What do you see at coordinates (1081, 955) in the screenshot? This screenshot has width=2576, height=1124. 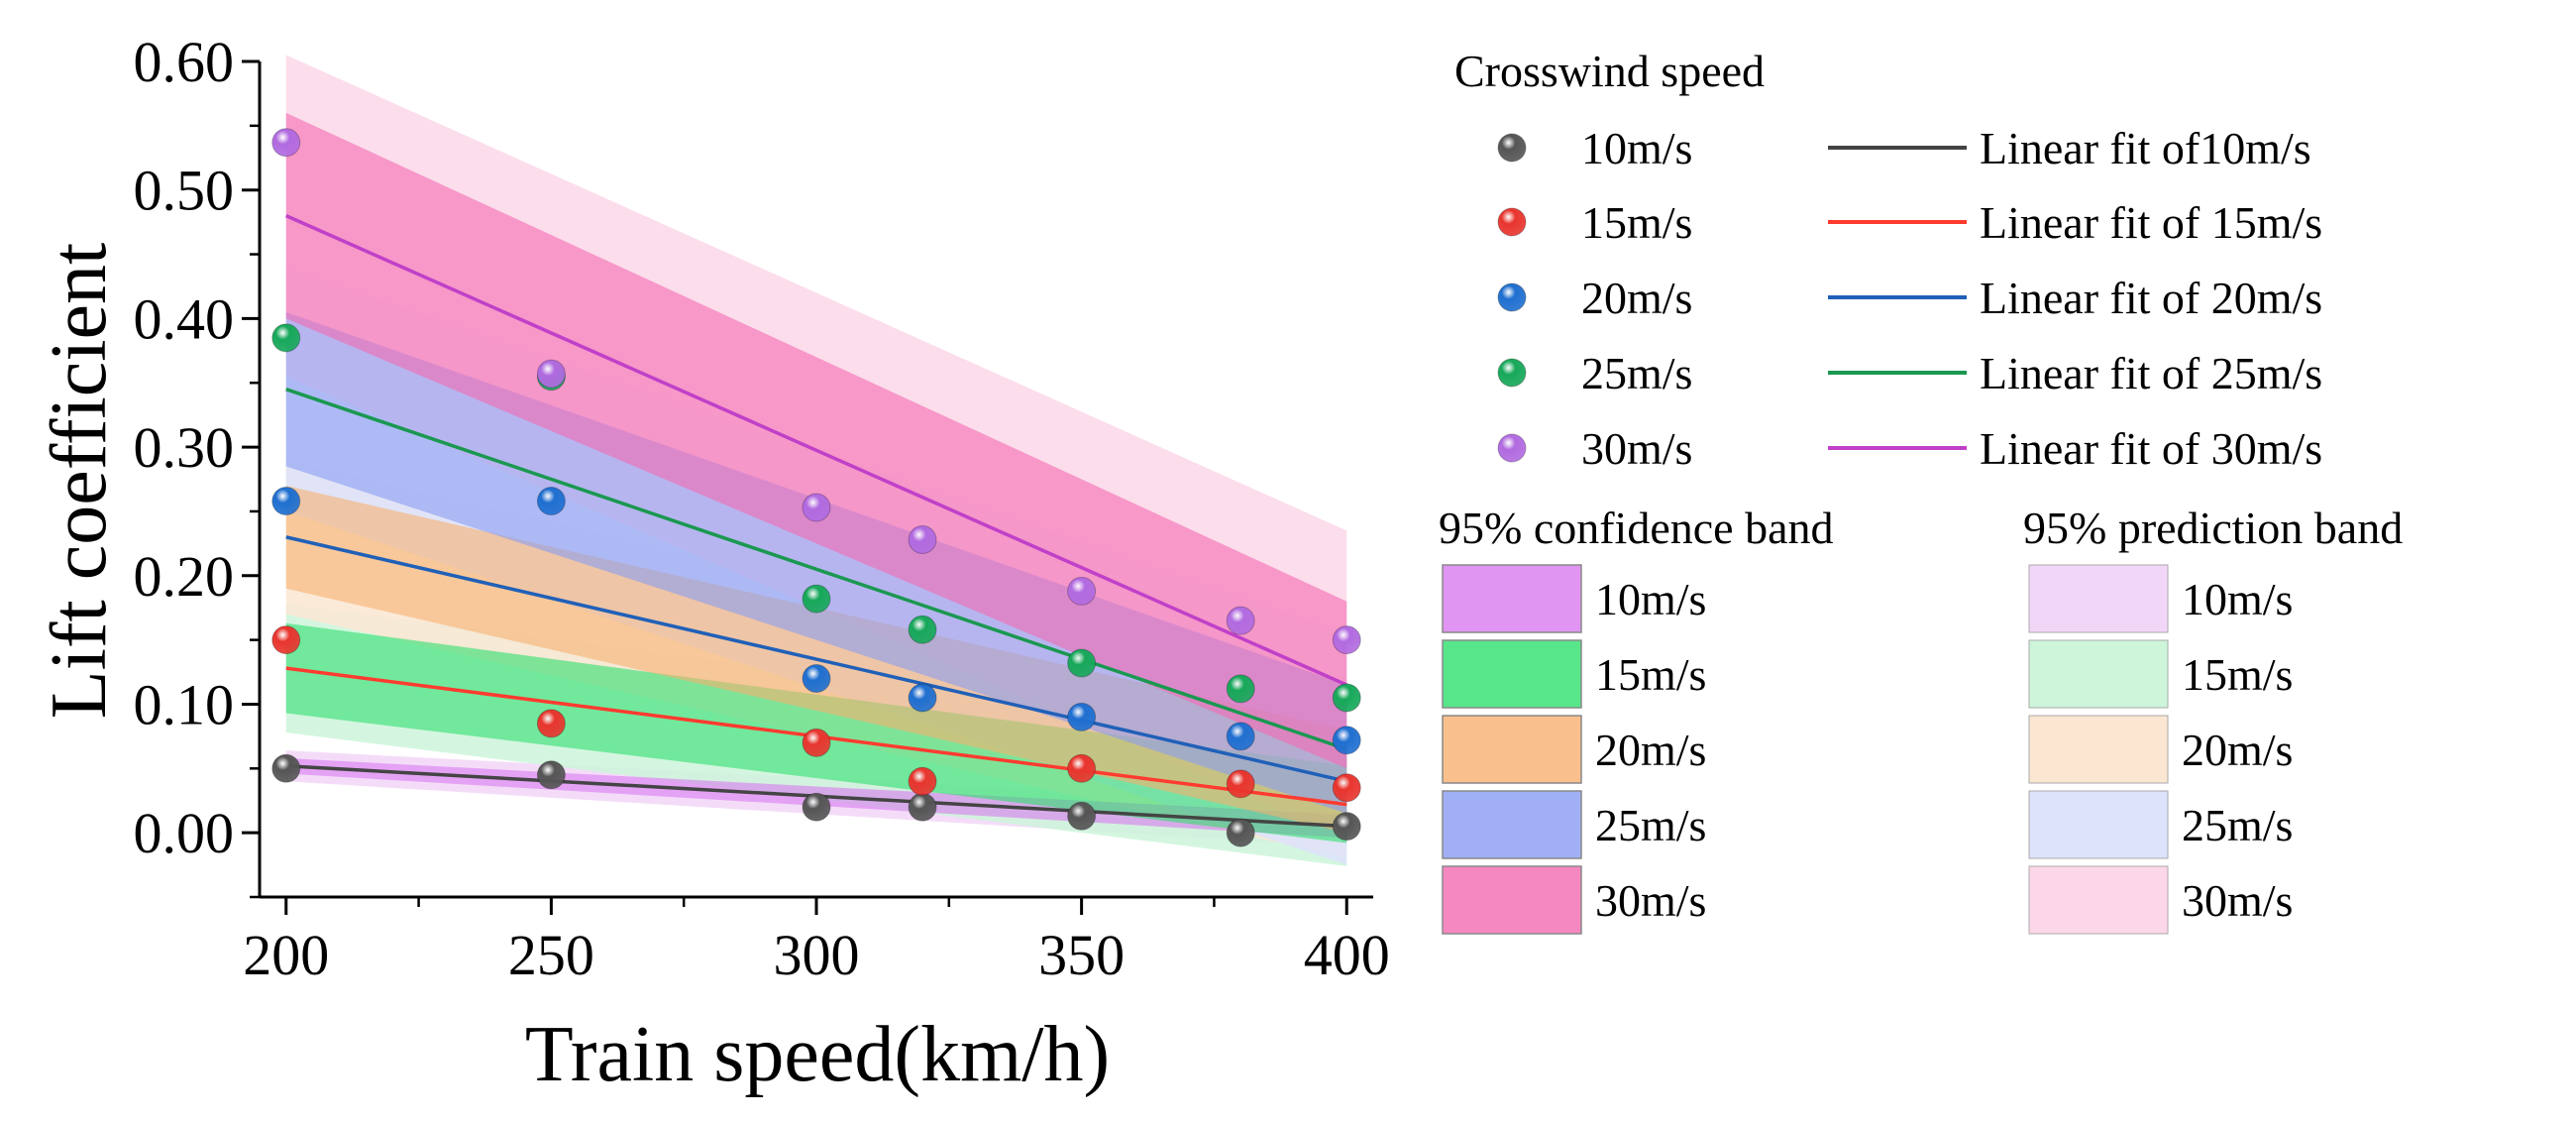 I see `x-tick-label: 350` at bounding box center [1081, 955].